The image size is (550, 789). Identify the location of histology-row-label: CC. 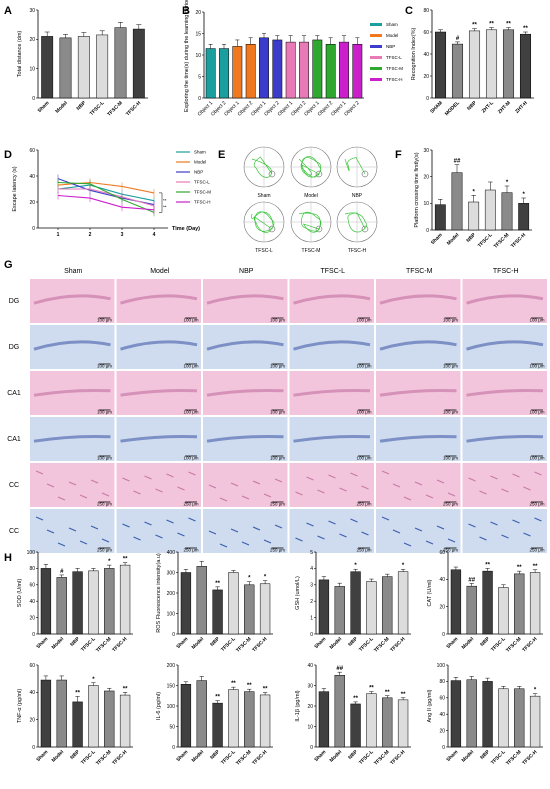
(14, 531).